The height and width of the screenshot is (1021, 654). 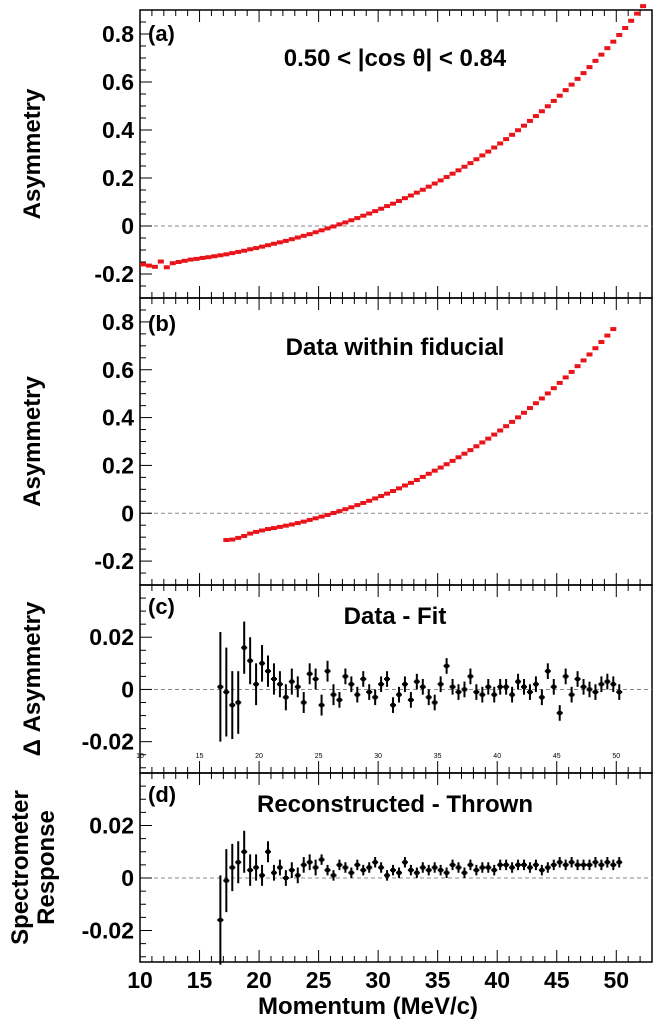 I want to click on x-tick-label: 10, so click(x=140, y=980).